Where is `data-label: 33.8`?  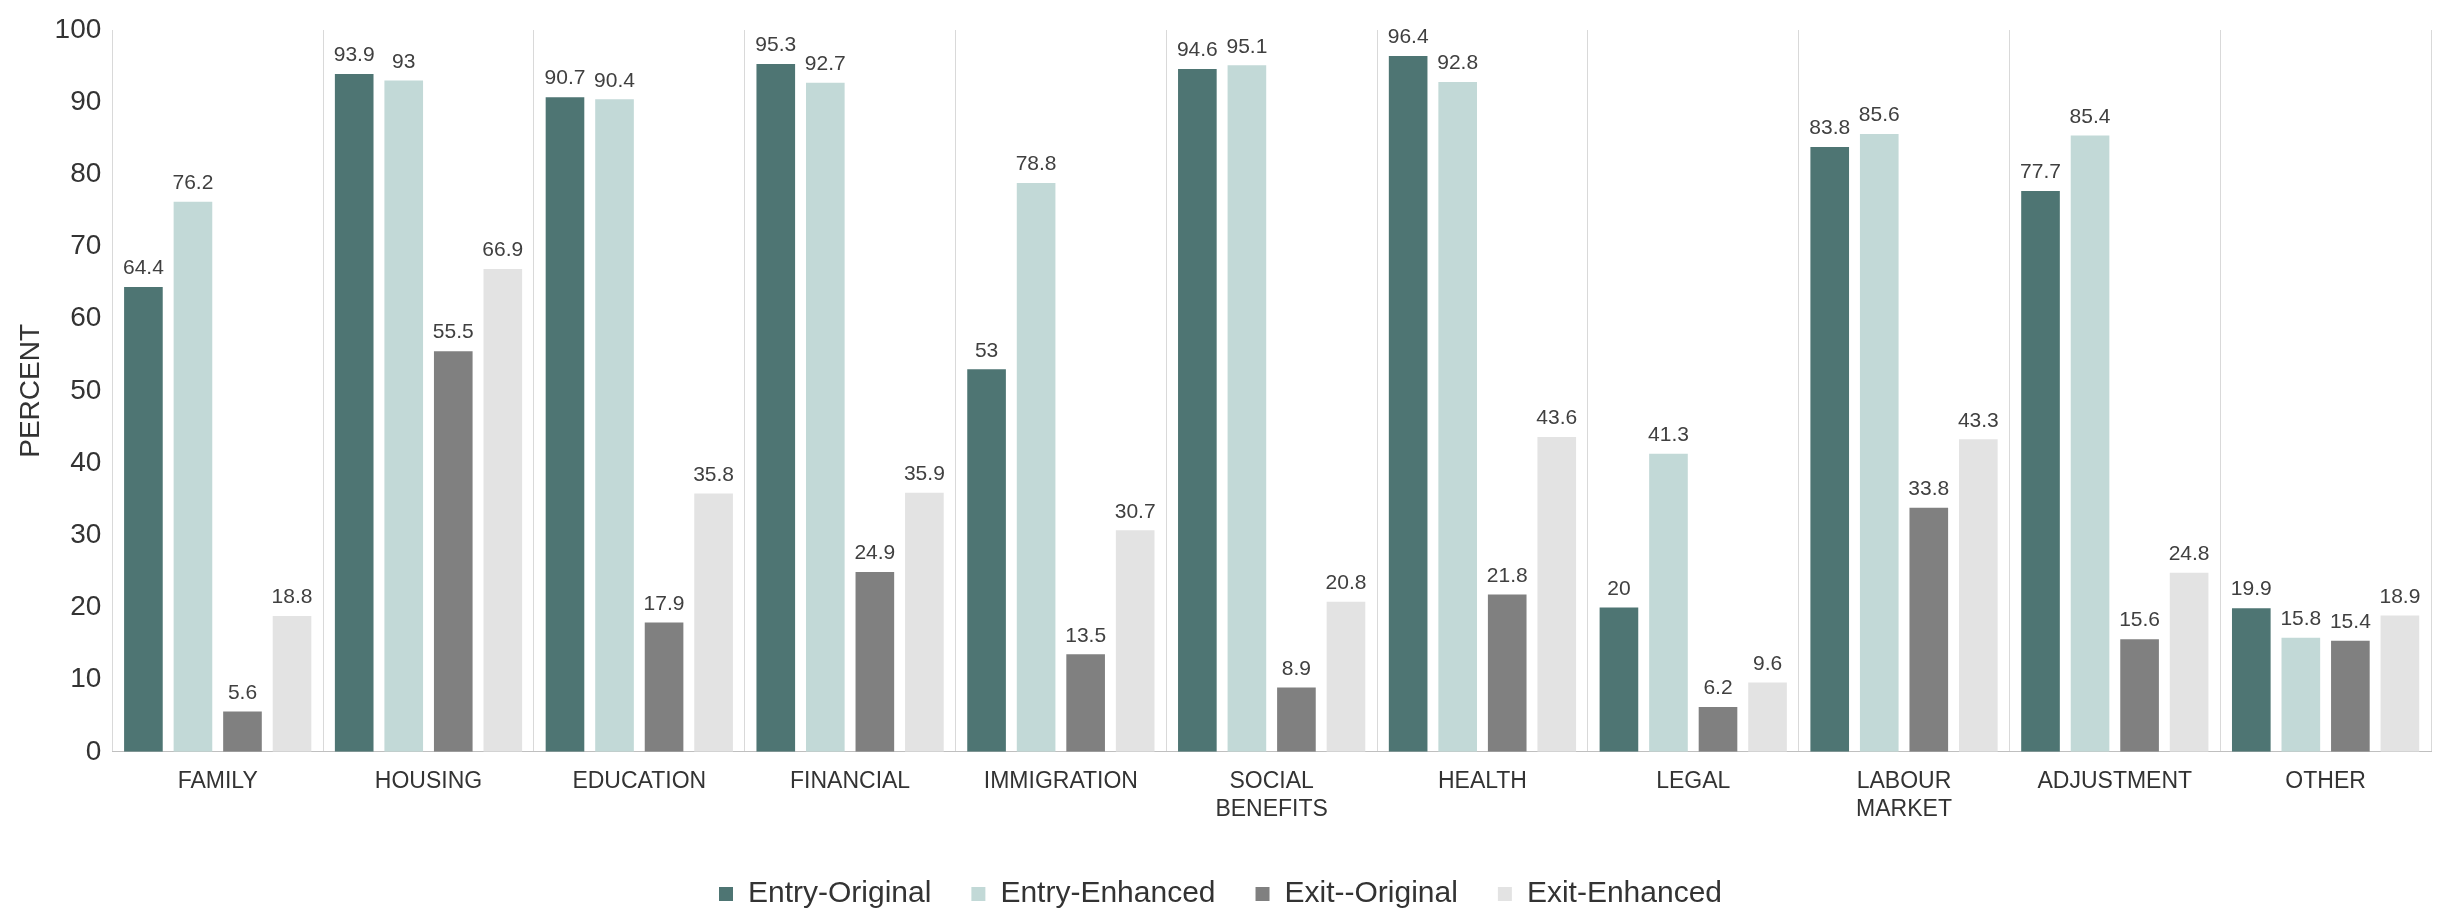 data-label: 33.8 is located at coordinates (1929, 488).